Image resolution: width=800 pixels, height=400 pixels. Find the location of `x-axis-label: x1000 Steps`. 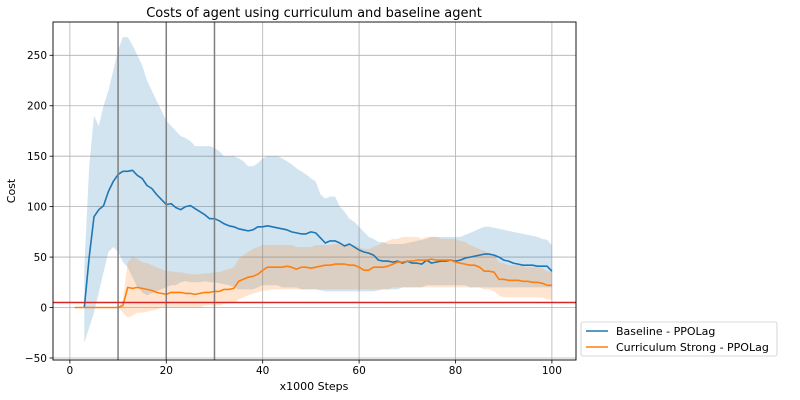

x-axis-label: x1000 Steps is located at coordinates (314, 386).